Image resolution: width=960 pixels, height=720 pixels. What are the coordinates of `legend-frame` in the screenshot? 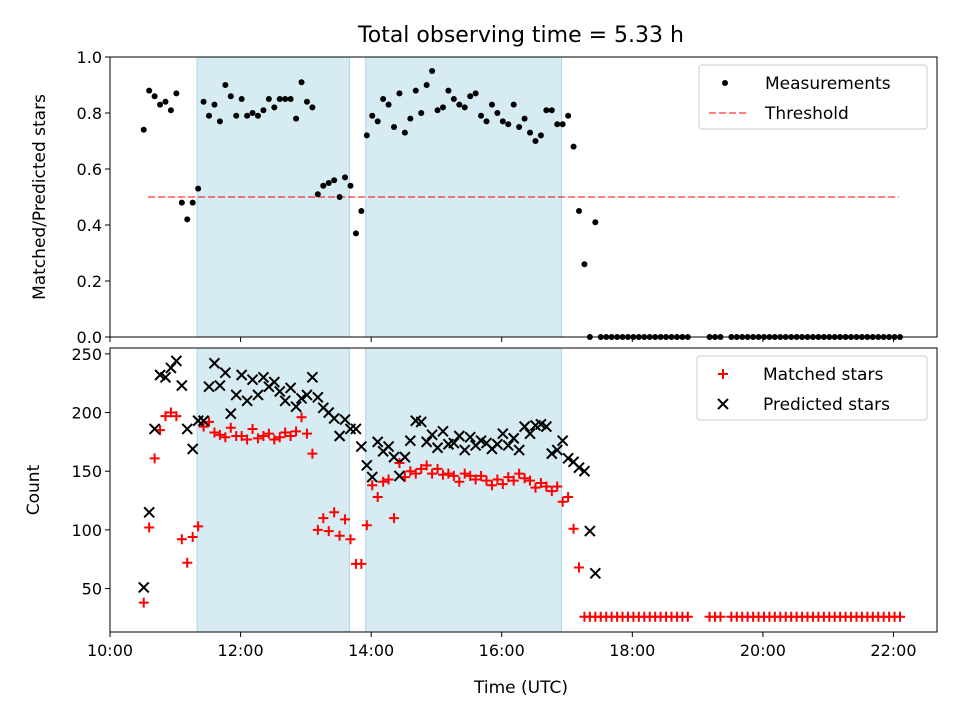 It's located at (813, 97).